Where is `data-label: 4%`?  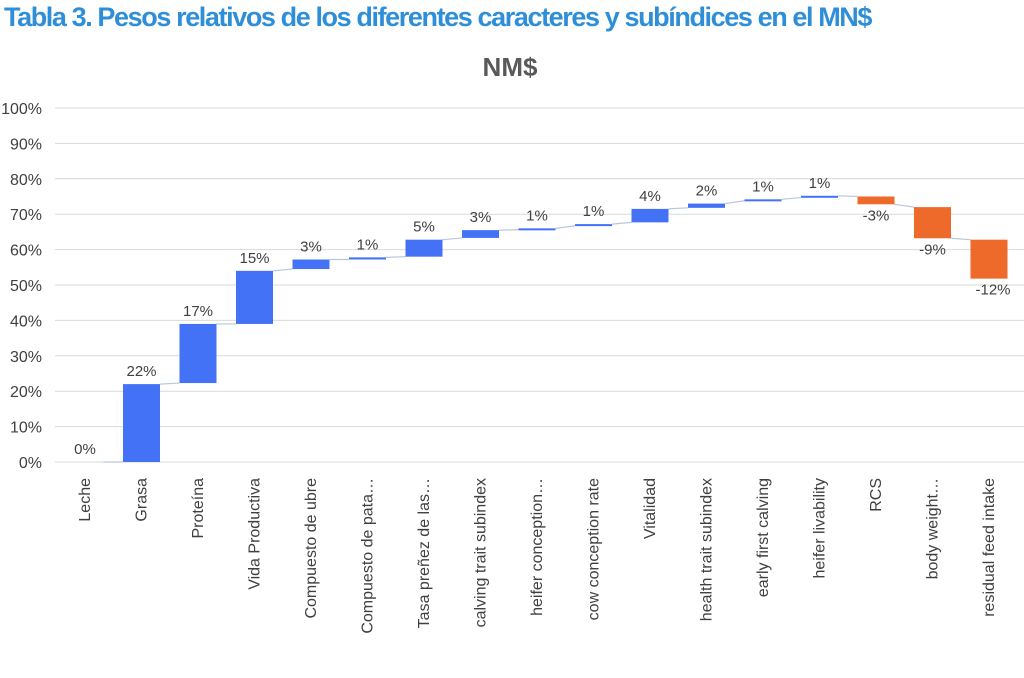 data-label: 4% is located at coordinates (650, 196).